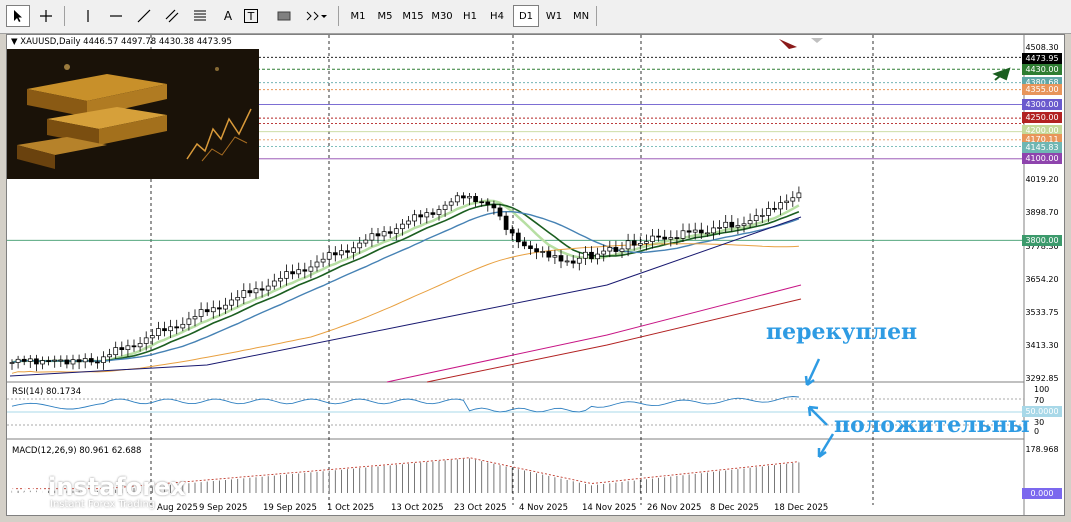 Image resolution: width=1071 pixels, height=522 pixels. Describe the element at coordinates (284, 16) in the screenshot. I see `rectangle-icon` at that location.